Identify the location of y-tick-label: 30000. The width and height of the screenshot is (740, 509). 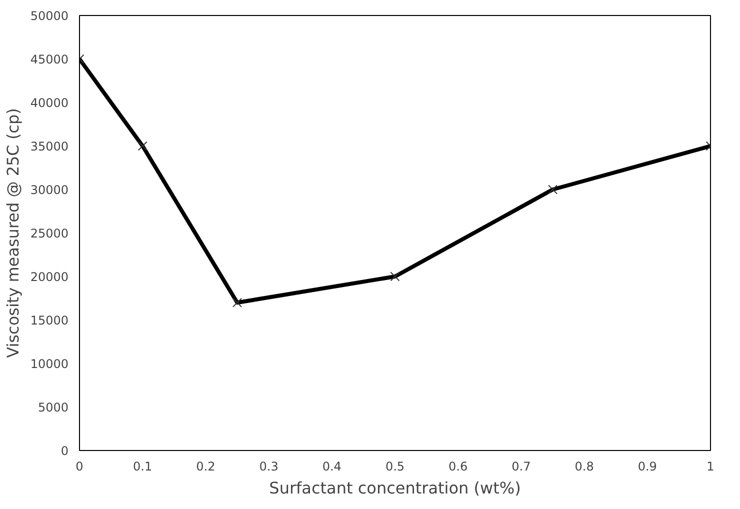
(49, 190).